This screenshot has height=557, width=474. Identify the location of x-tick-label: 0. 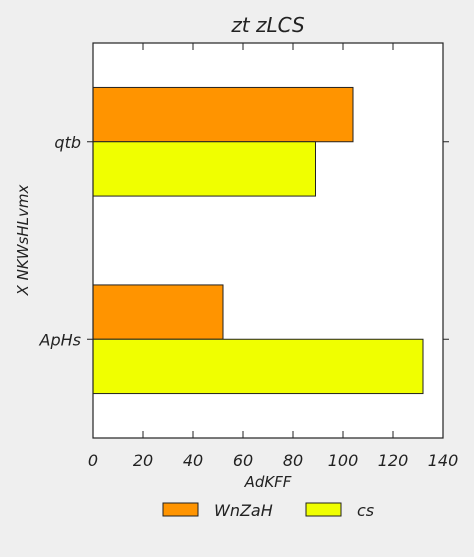
(93, 460).